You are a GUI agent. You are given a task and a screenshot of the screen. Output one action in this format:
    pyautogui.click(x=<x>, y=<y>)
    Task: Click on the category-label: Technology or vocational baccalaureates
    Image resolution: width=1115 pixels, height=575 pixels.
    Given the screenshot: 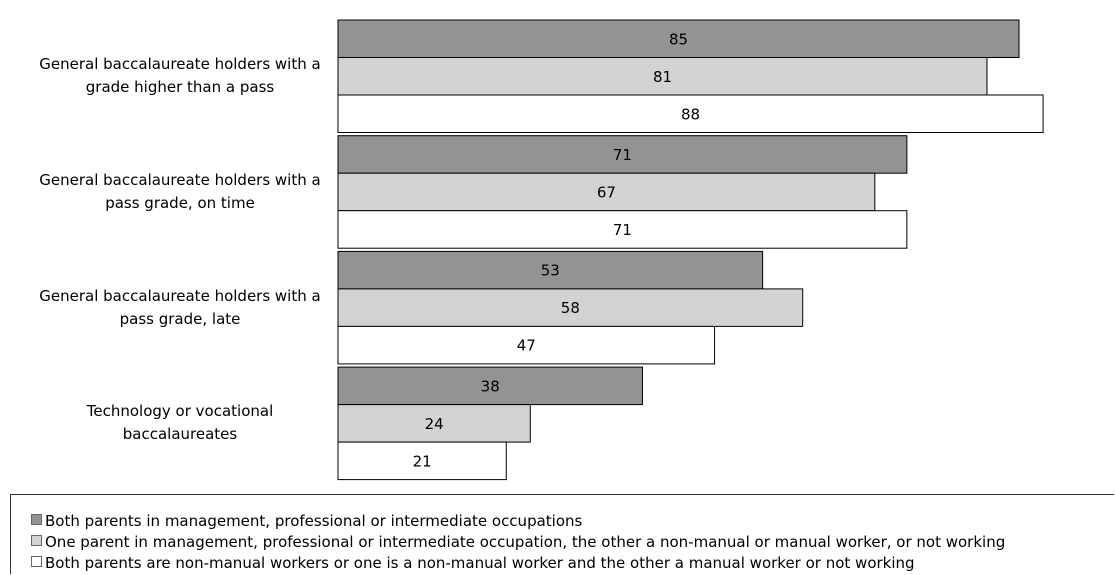 What is the action you would take?
    pyautogui.click(x=180, y=423)
    